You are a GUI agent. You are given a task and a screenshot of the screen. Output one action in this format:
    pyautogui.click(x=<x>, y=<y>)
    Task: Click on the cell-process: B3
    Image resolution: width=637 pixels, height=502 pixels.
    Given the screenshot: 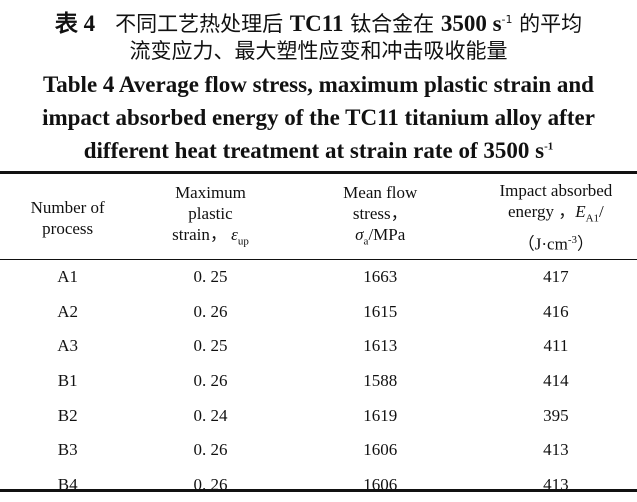 What is the action you would take?
    pyautogui.click(x=67, y=450)
    